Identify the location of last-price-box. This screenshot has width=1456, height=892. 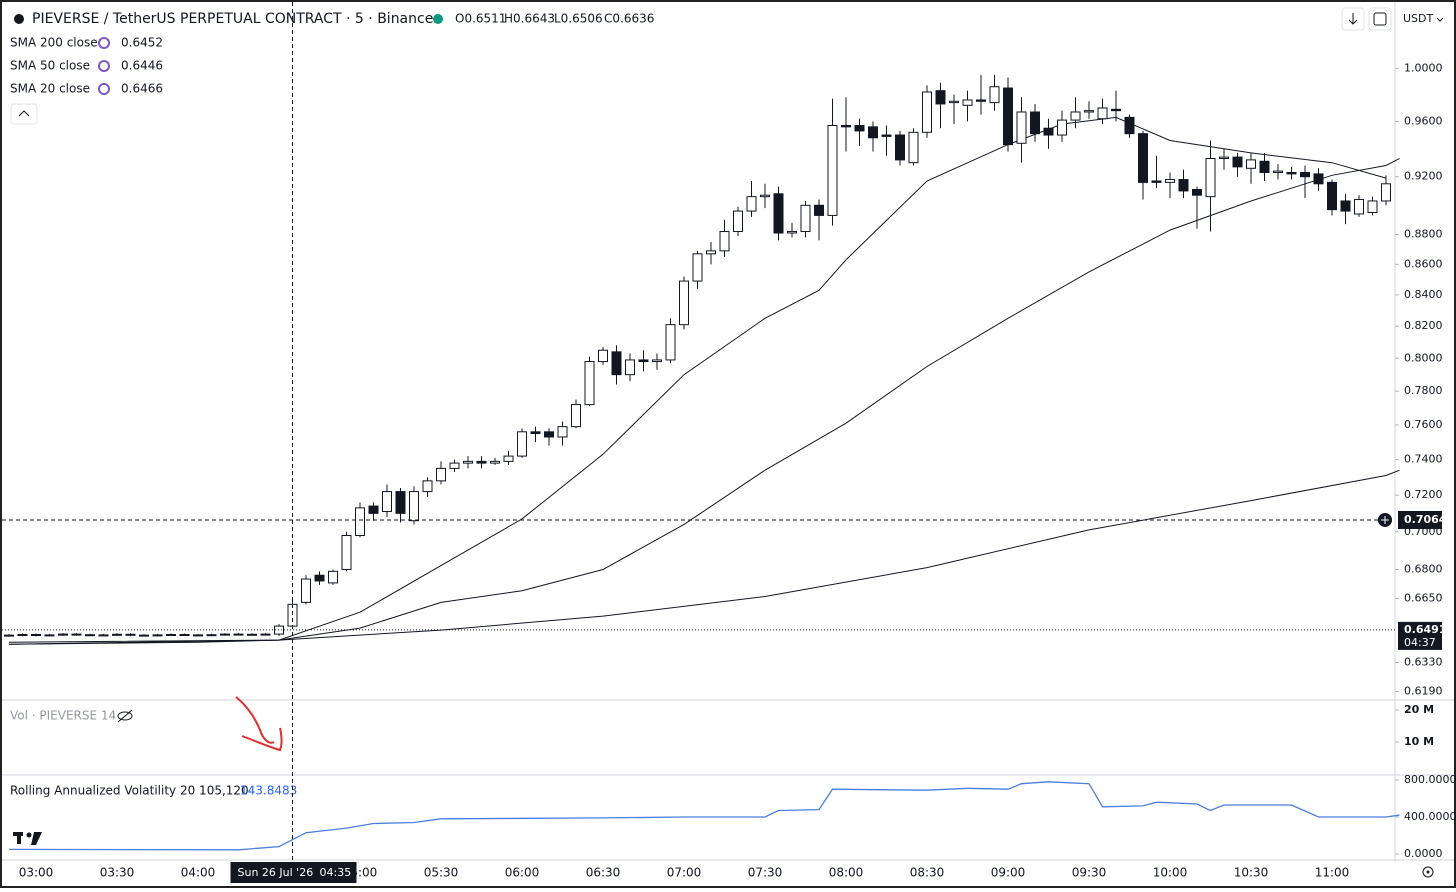
(1420, 635).